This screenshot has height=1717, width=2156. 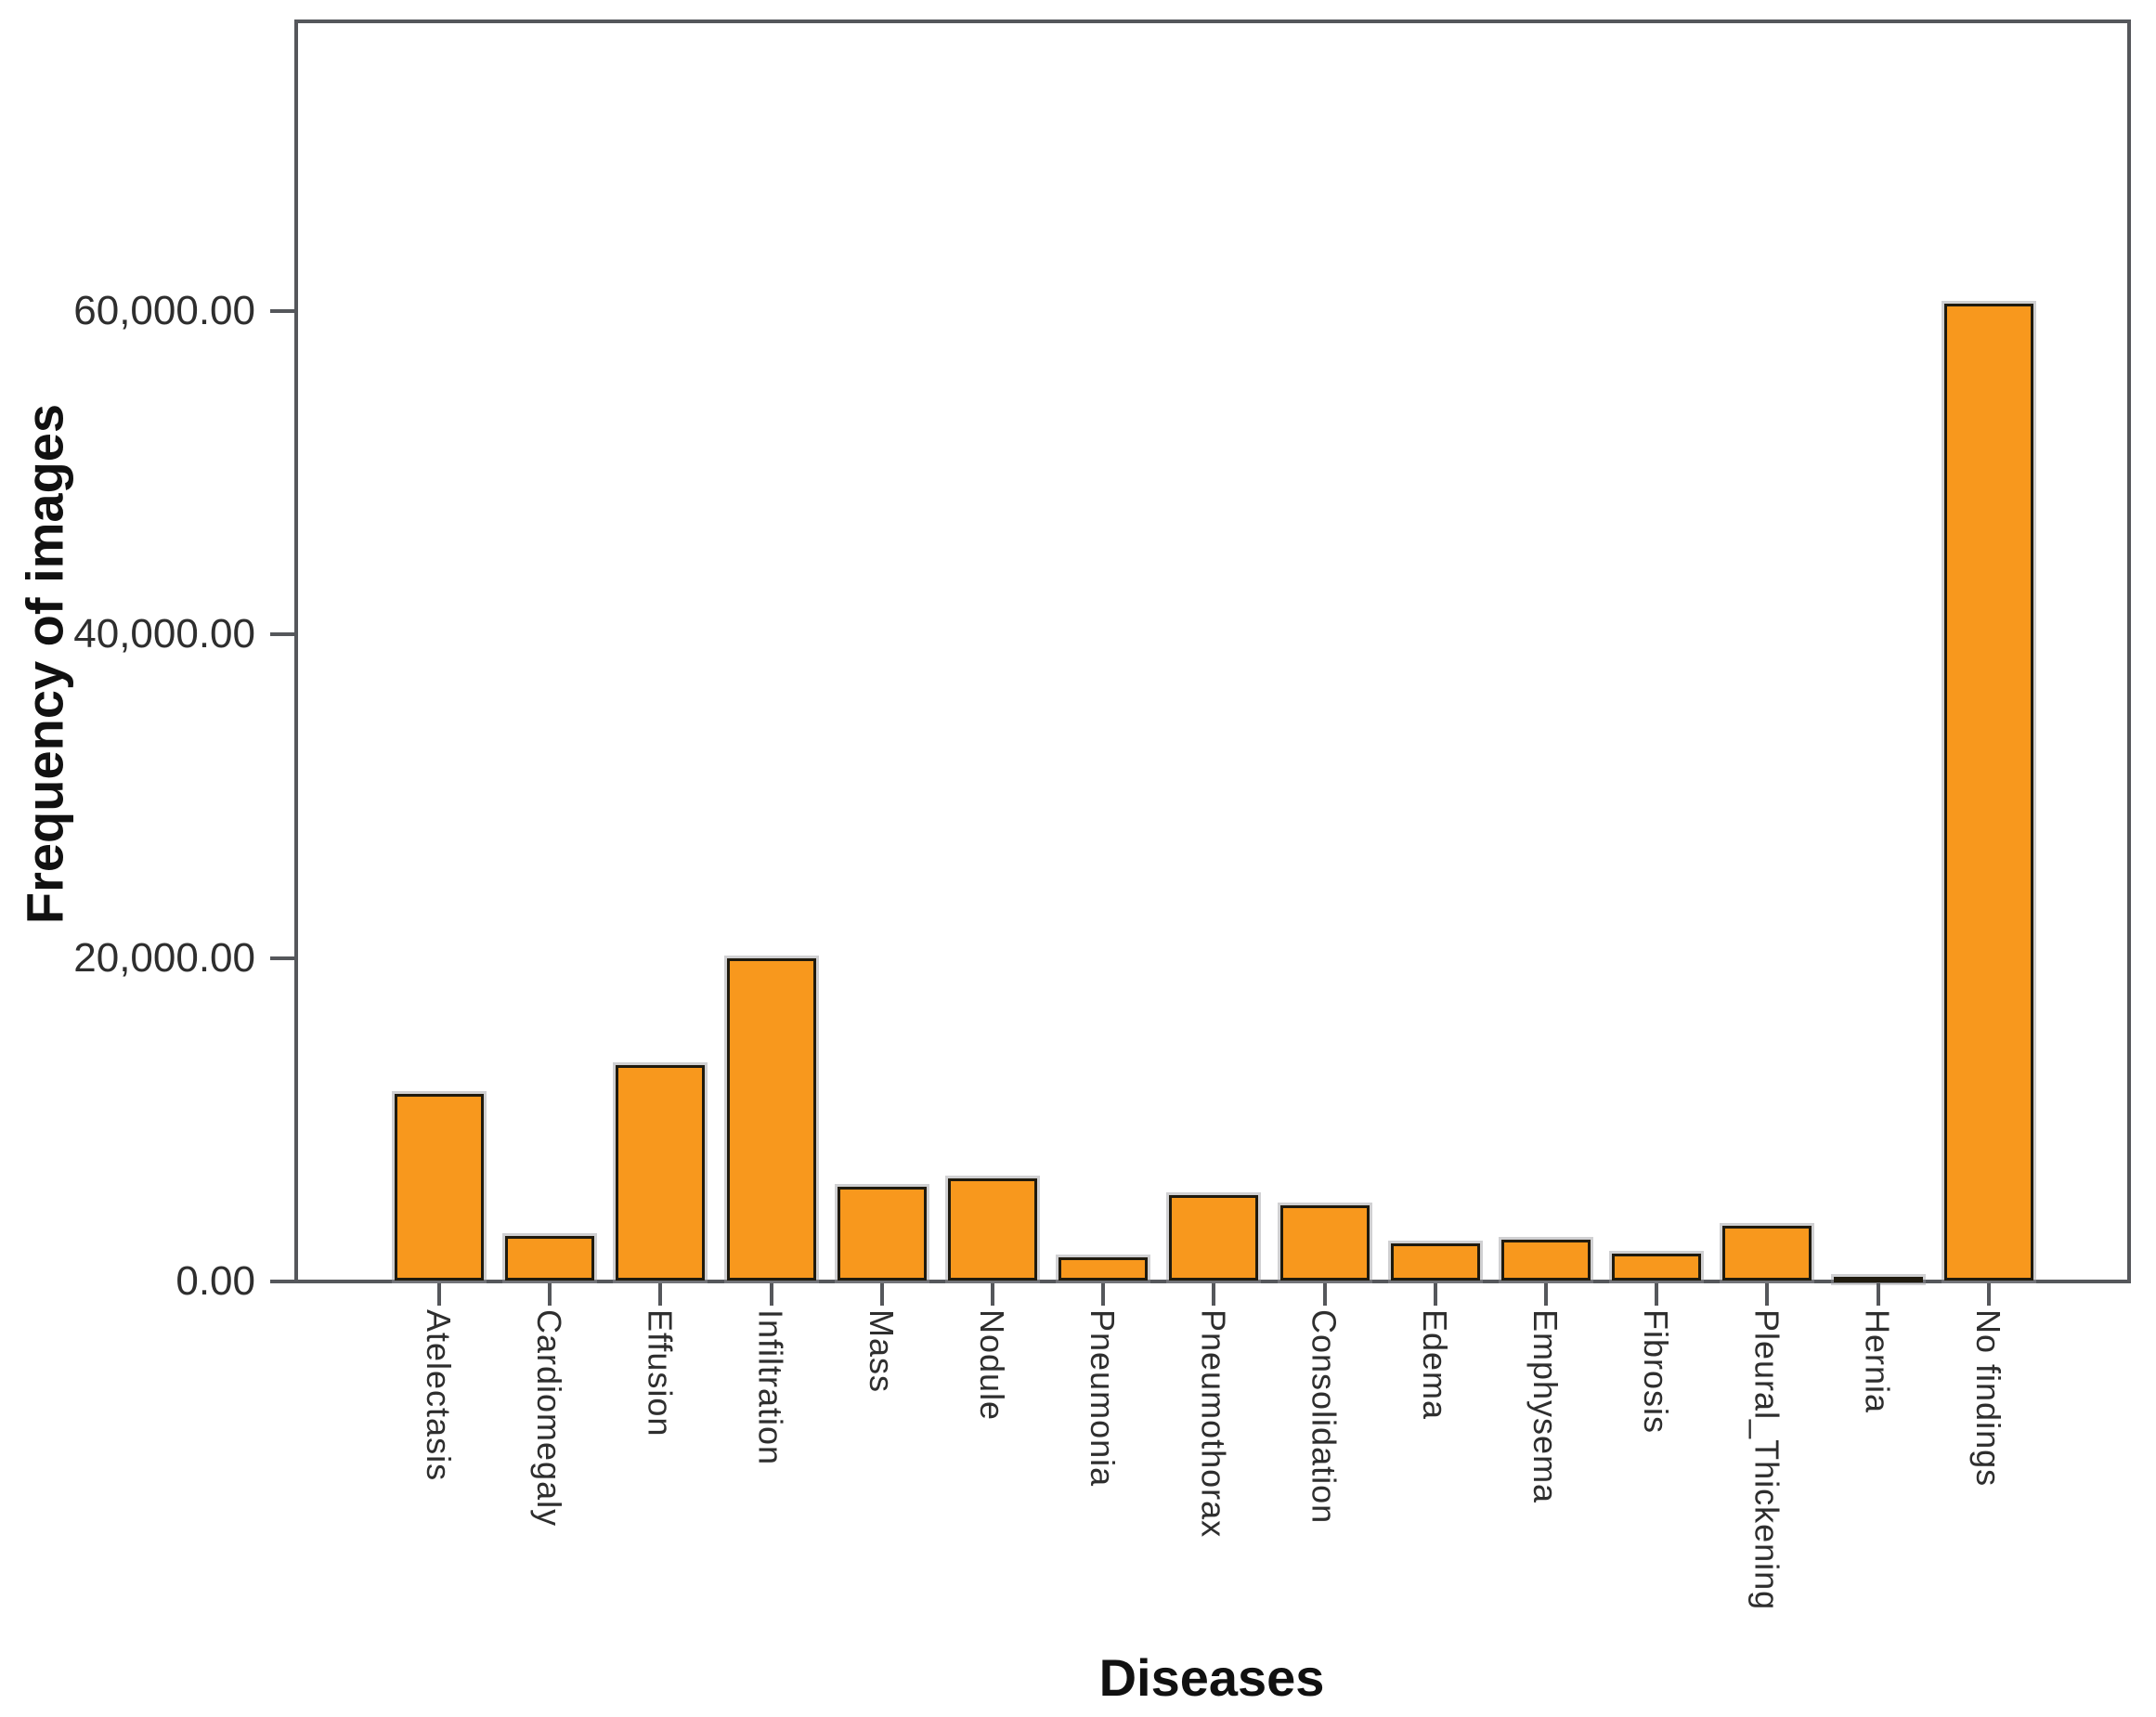 I want to click on y-tick-label: 40,000.00, so click(x=164, y=634).